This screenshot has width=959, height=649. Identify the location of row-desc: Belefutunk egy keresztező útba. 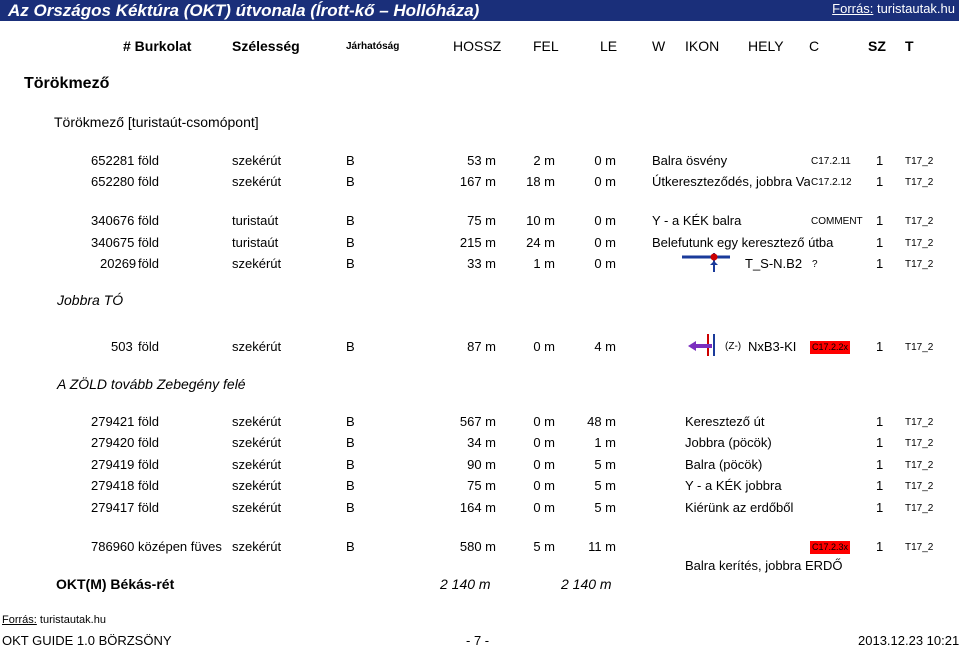
(743, 242).